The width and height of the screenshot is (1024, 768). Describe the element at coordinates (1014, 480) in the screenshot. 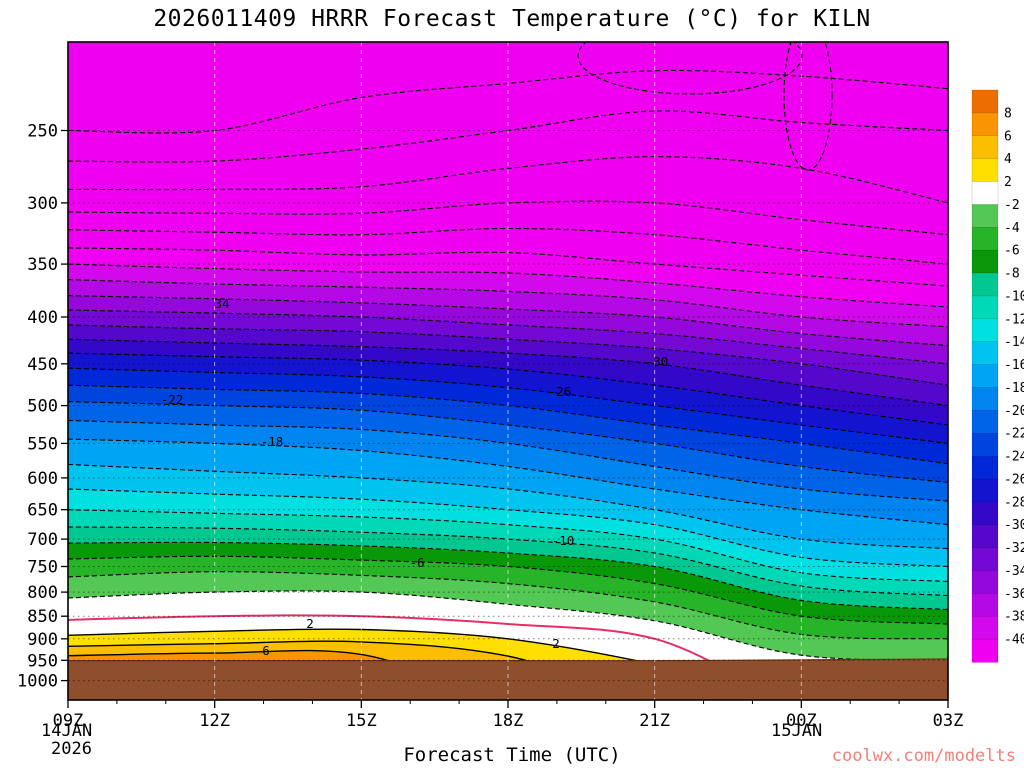

I see `colorbar-label: -26` at that location.